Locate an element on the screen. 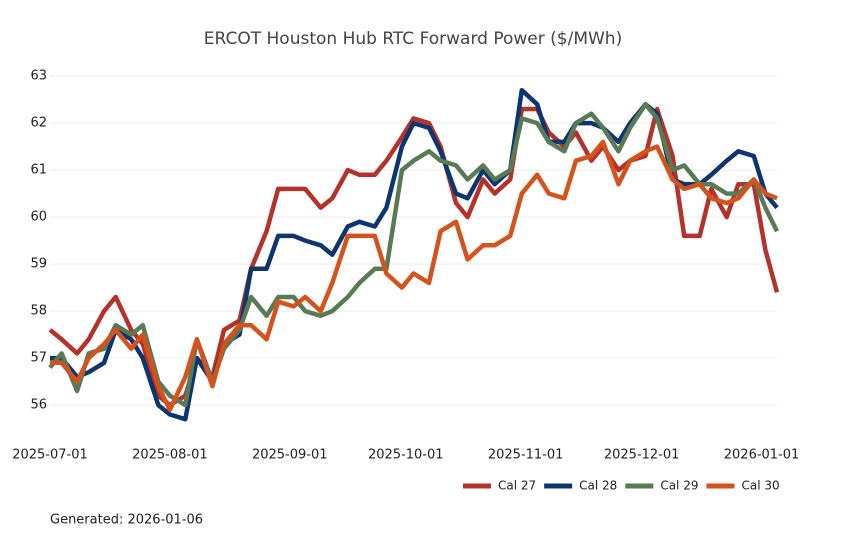  x-tick-label: 2025-09-01 is located at coordinates (290, 455).